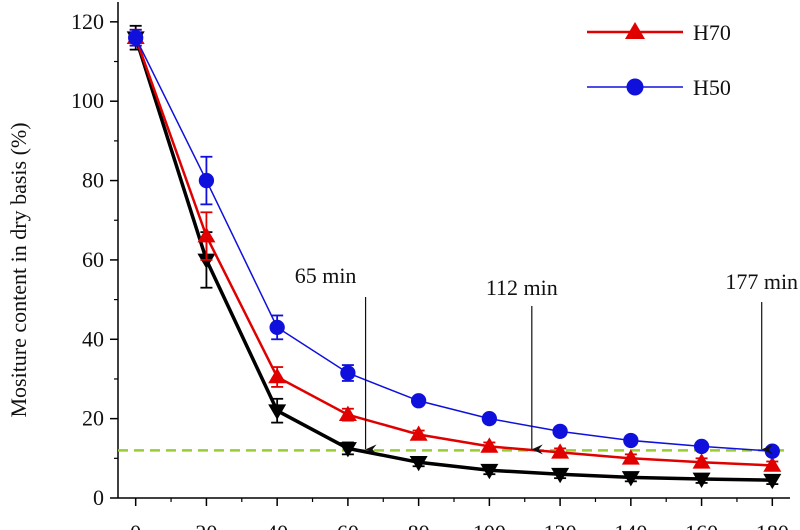 The height and width of the screenshot is (530, 800). What do you see at coordinates (560, 525) in the screenshot?
I see `x-tick-label: 120` at bounding box center [560, 525].